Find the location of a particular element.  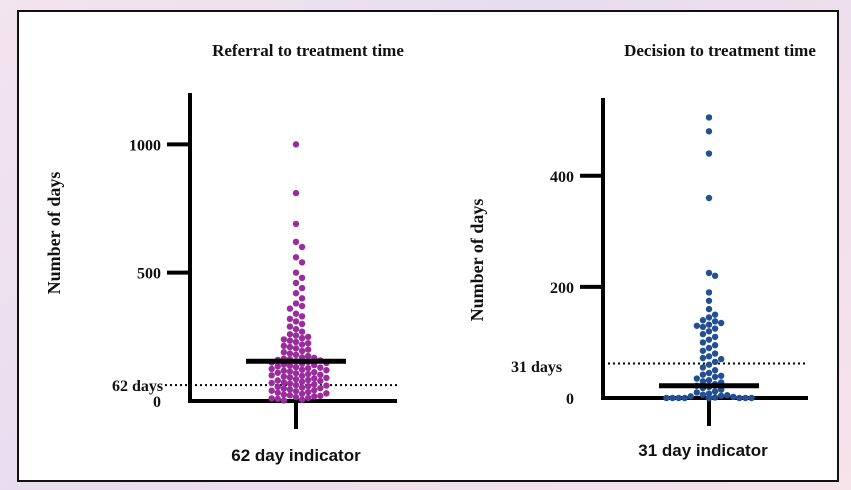

chart2-y-tick-label: 400 is located at coordinates (562, 177).